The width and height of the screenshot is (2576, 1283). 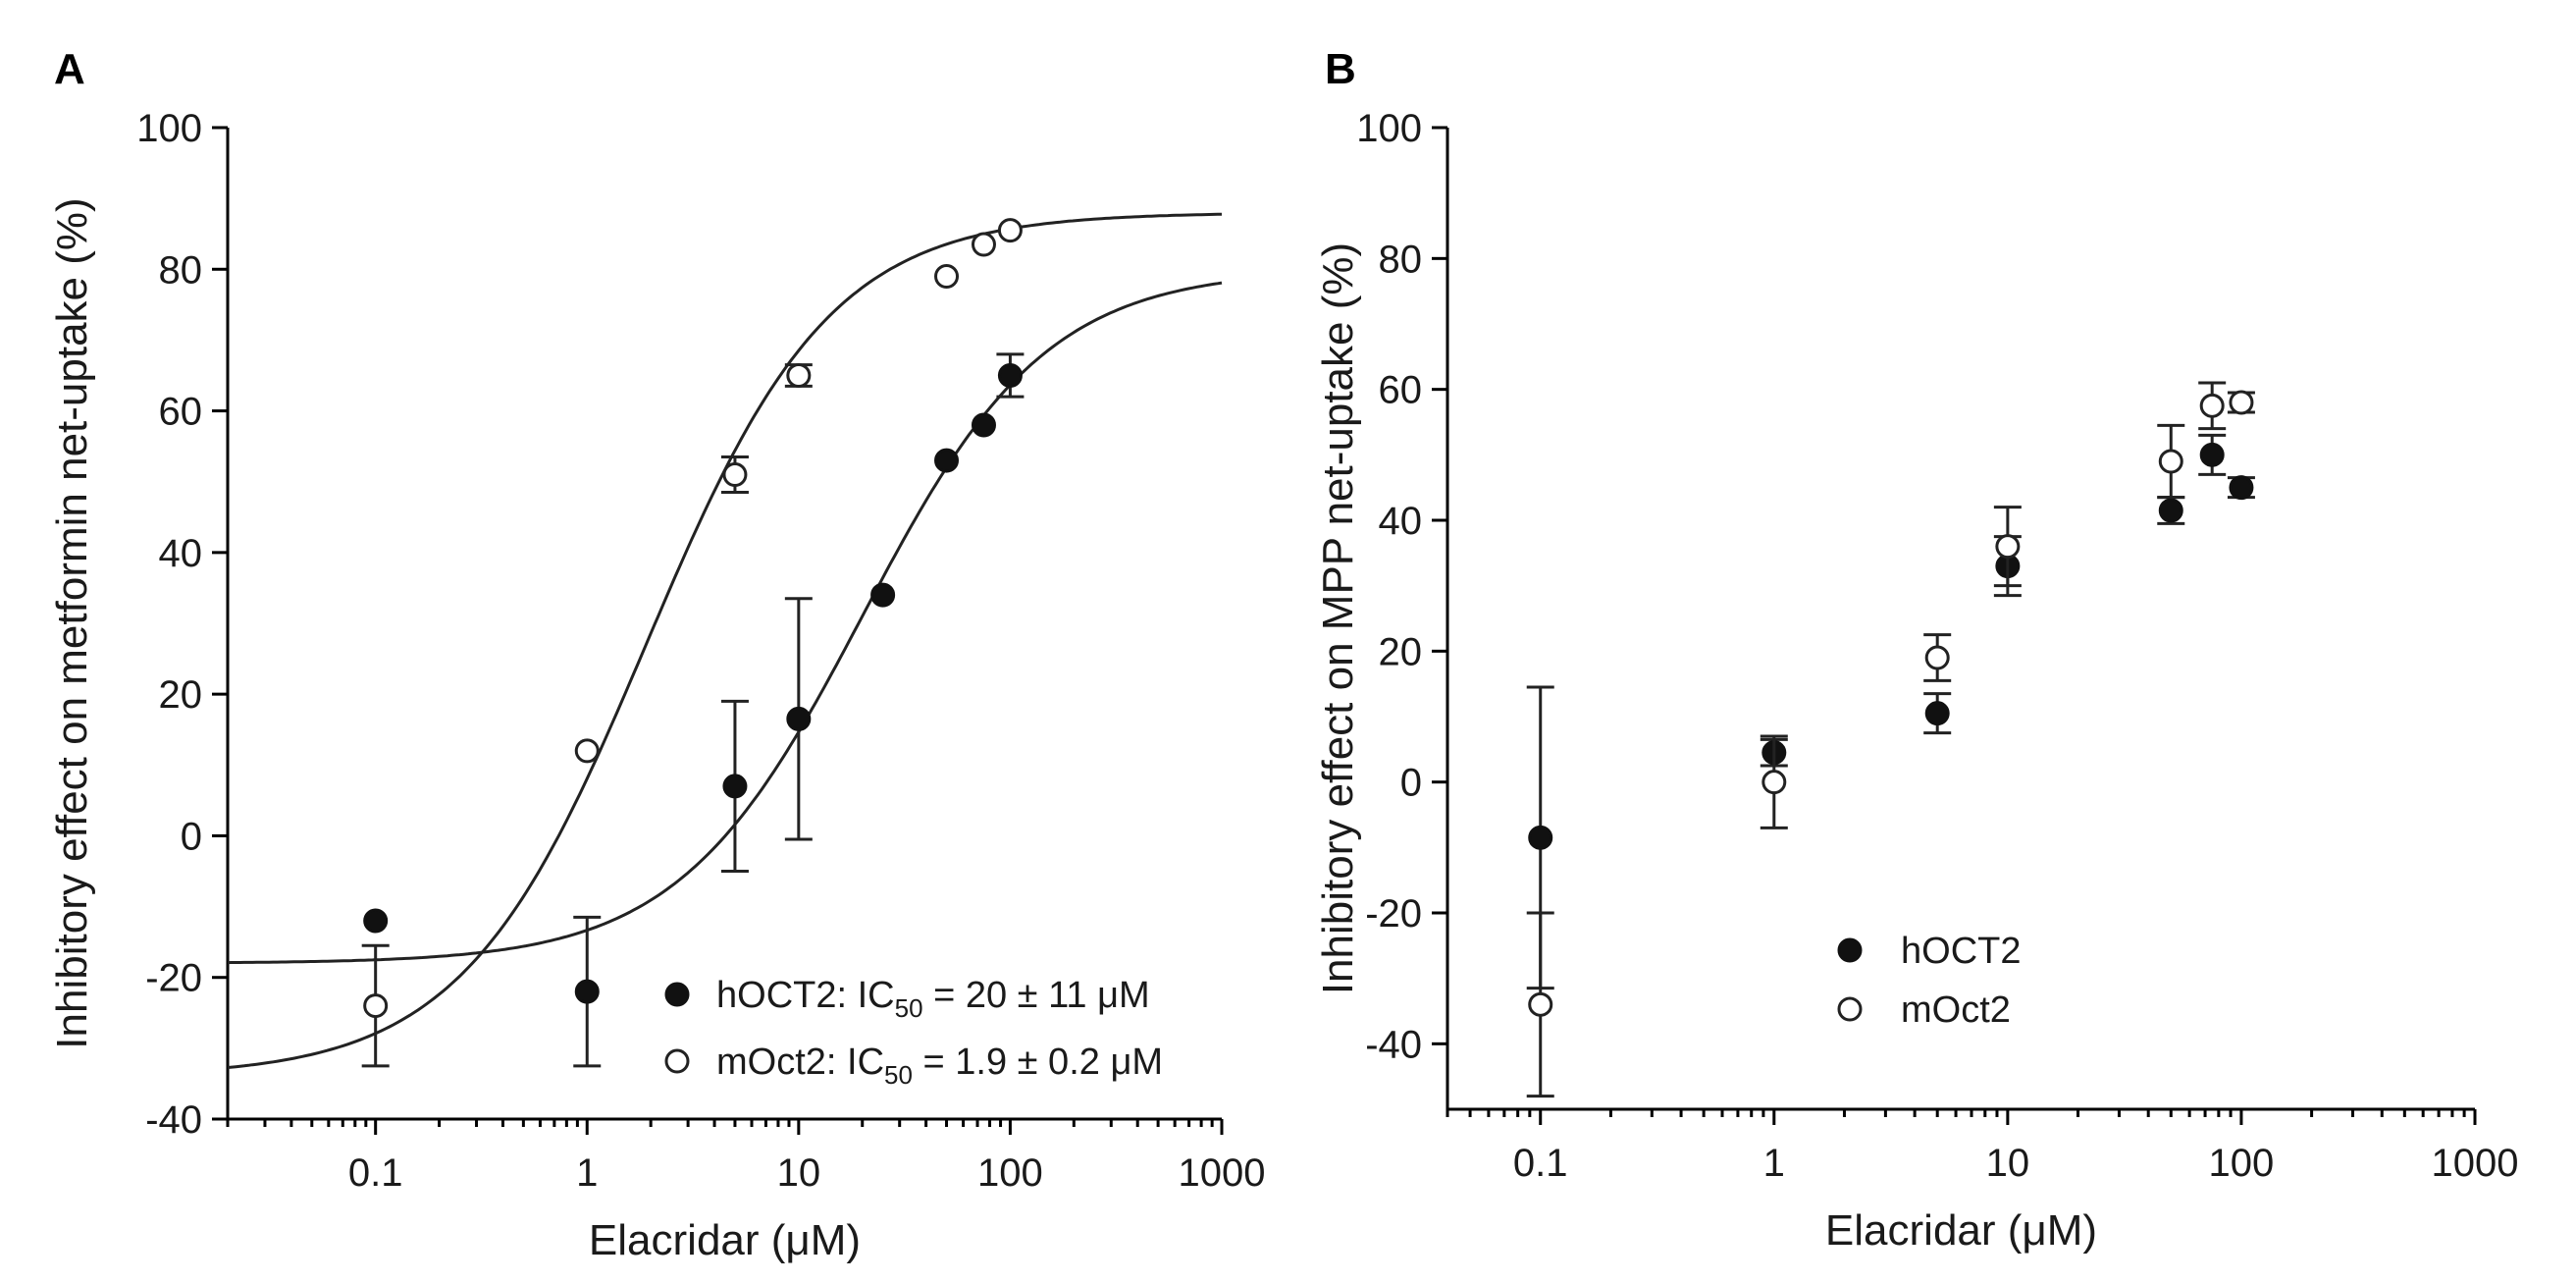 I want to click on y-axis-title: Inhibitory effect on MPP net-uptake (%), so click(x=1338, y=618).